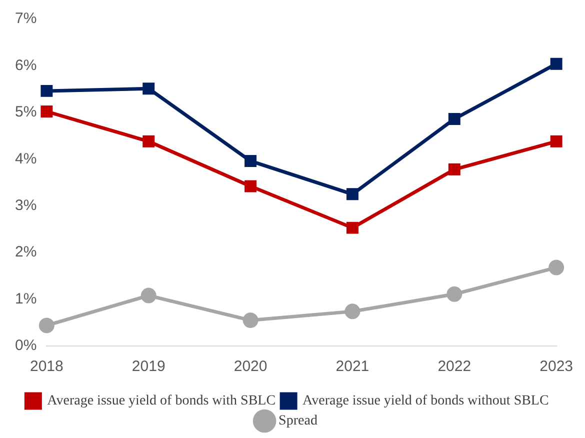 The image size is (585, 438). I want to click on x-tick-label: 2022, so click(455, 367).